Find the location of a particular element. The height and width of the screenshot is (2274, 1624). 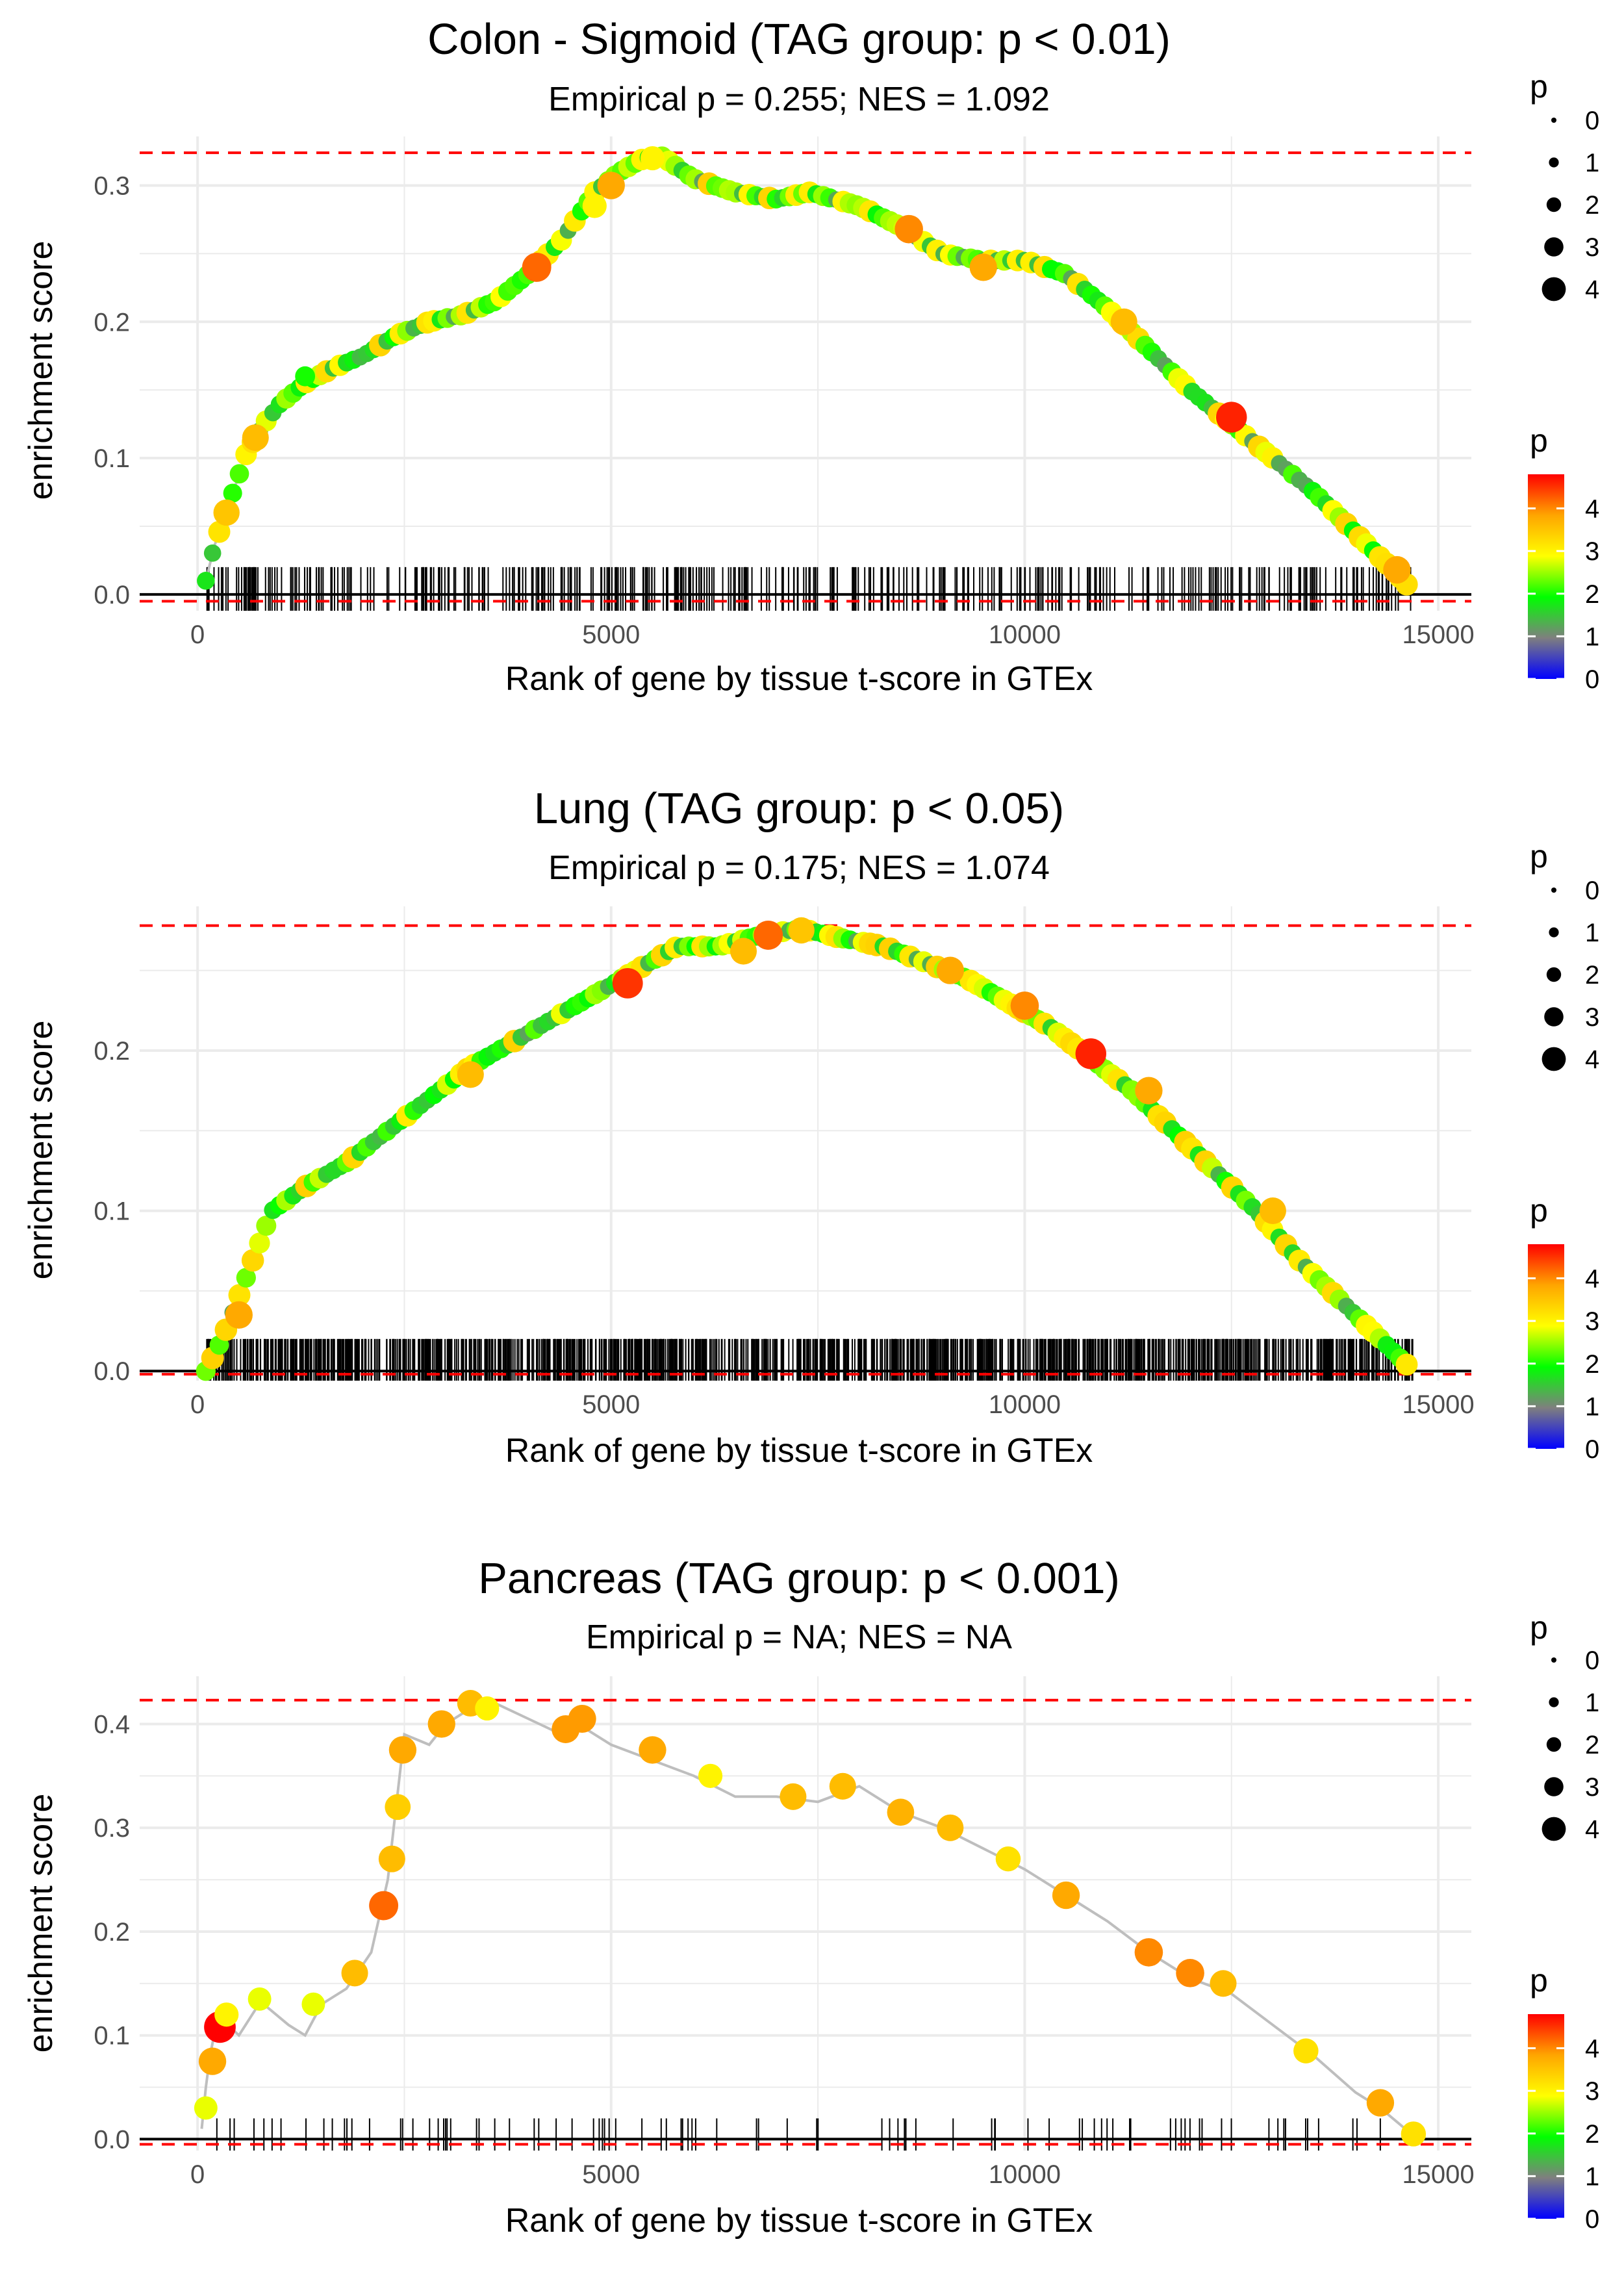

size-legend-label: 4 is located at coordinates (1592, 1829).